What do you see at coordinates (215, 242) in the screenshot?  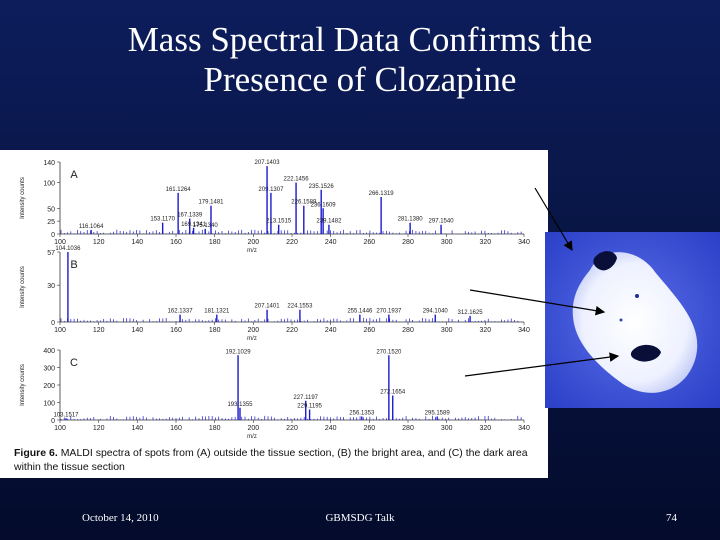 I see `x-tick-label-A: 180` at bounding box center [215, 242].